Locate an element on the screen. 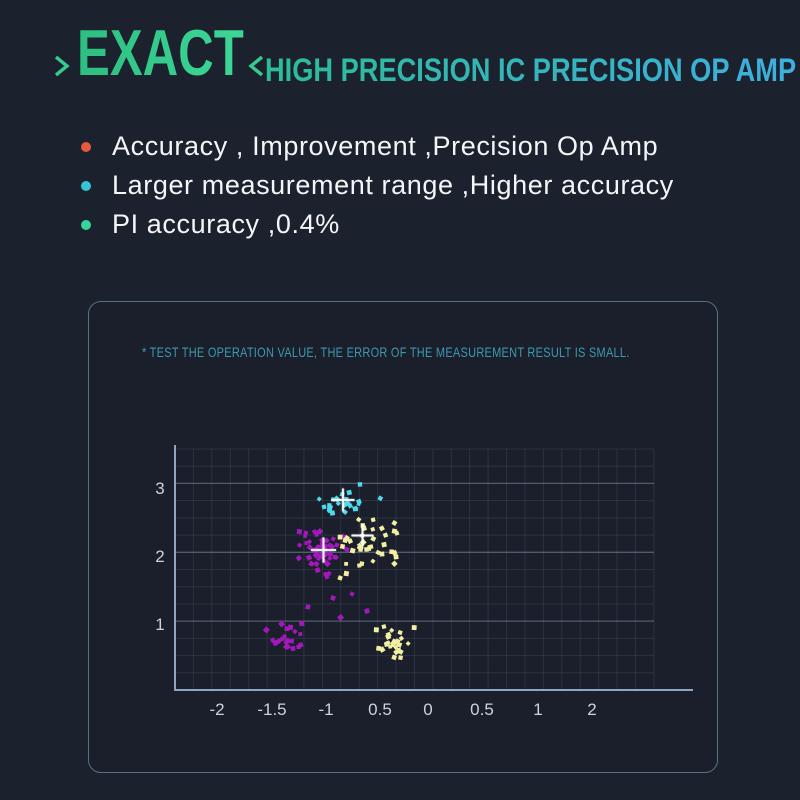 This screenshot has height=800, width=800. svg-text: 3 is located at coordinates (159, 488).